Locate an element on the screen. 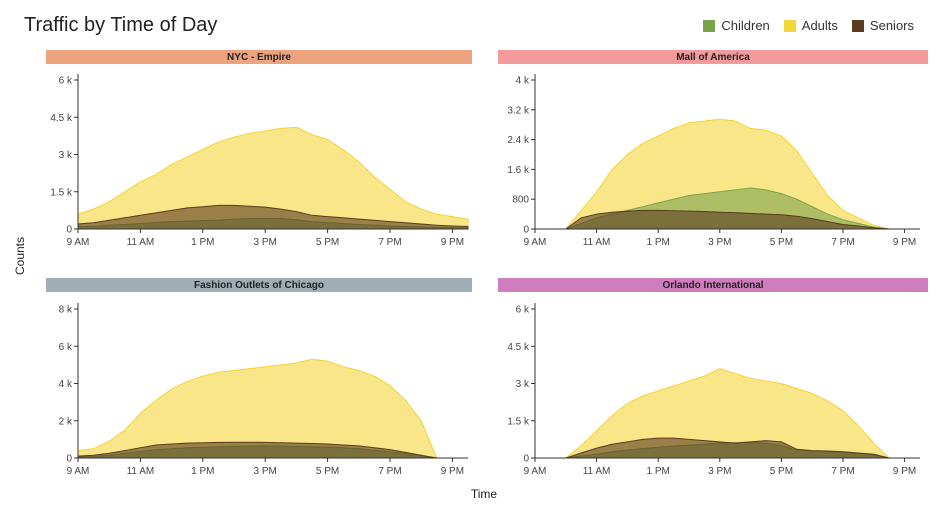 This screenshot has height=507, width=946. facet-strip-orlando-international is located at coordinates (713, 285).